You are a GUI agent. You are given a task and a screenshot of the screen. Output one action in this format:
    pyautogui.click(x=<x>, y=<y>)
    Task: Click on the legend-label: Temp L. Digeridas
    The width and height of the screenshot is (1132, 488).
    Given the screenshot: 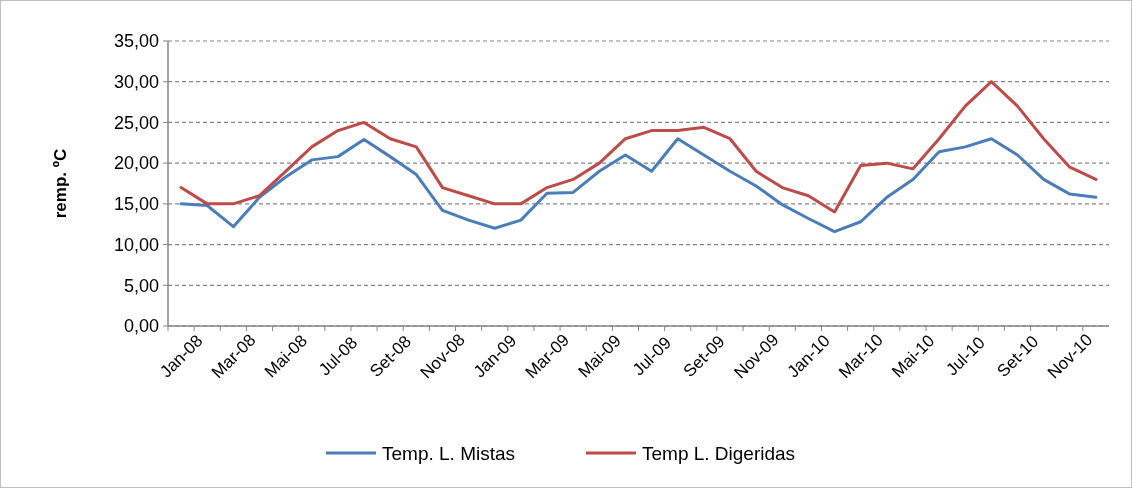 What is the action you would take?
    pyautogui.click(x=719, y=453)
    